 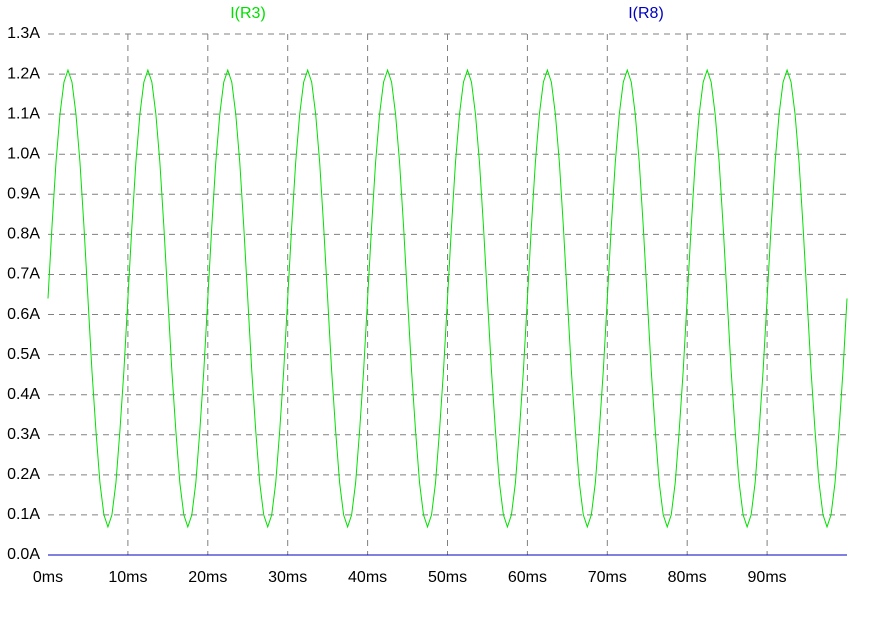 I want to click on x-tick-label: 10ms, so click(x=127, y=577).